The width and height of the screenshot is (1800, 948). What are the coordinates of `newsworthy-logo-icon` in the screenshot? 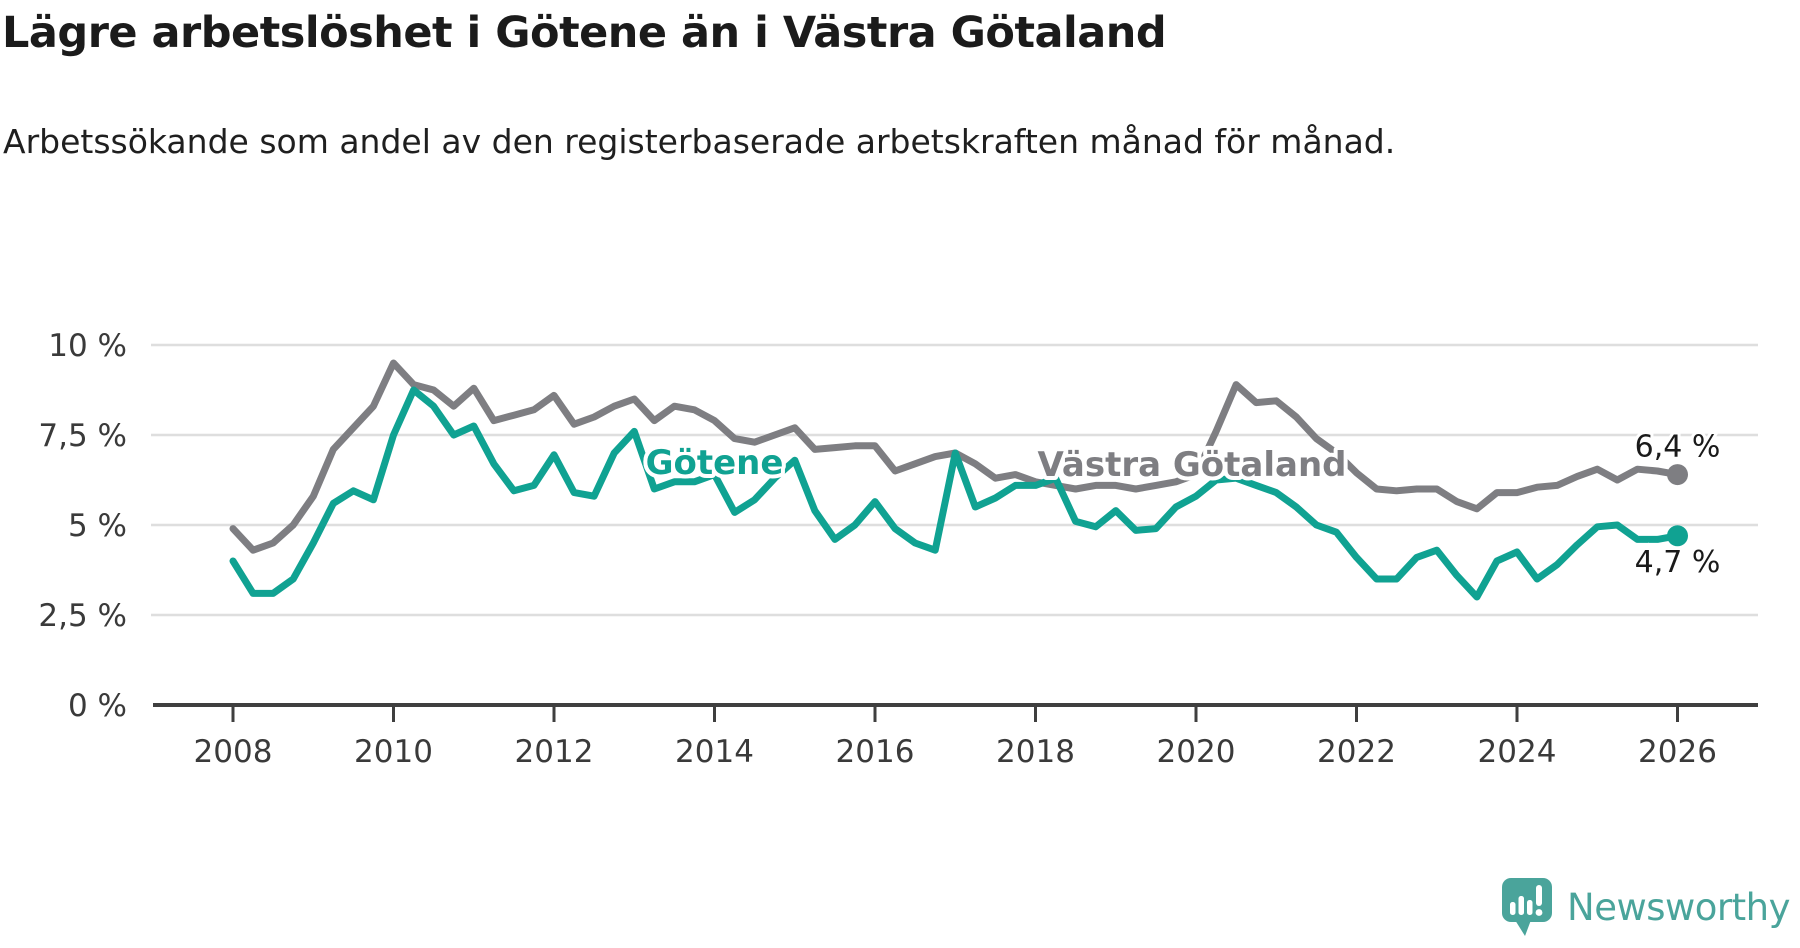 It's located at (1527, 907).